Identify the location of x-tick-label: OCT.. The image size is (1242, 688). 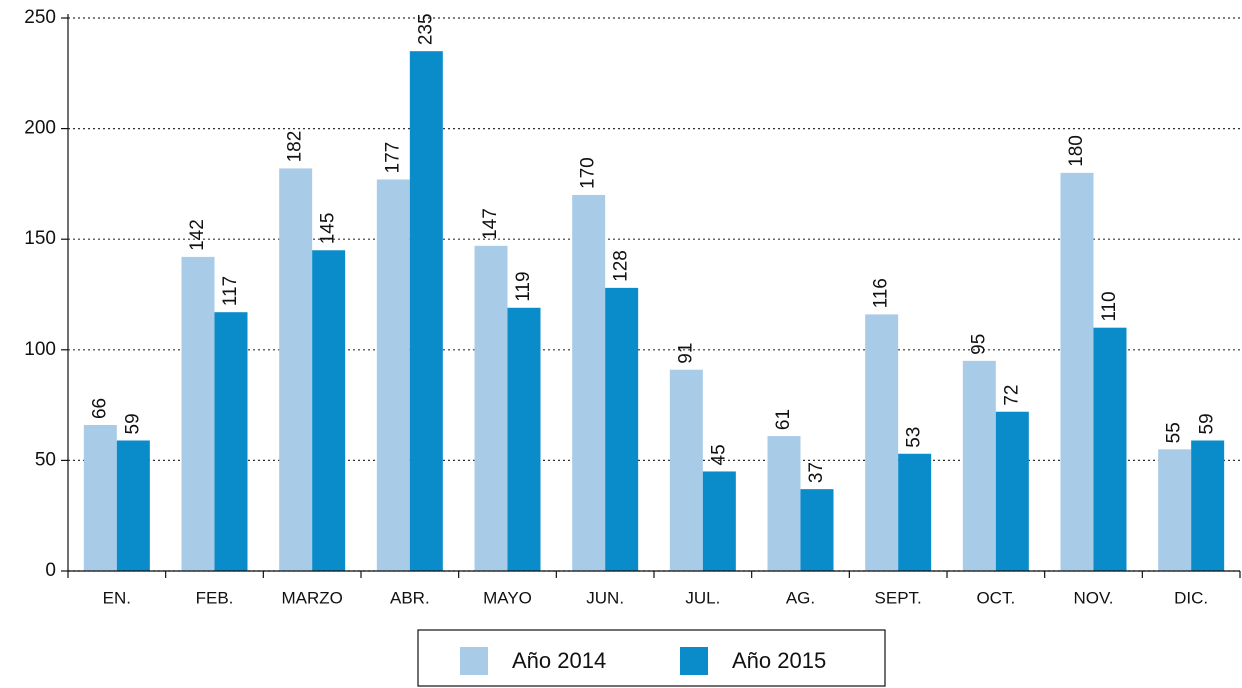
(995, 597).